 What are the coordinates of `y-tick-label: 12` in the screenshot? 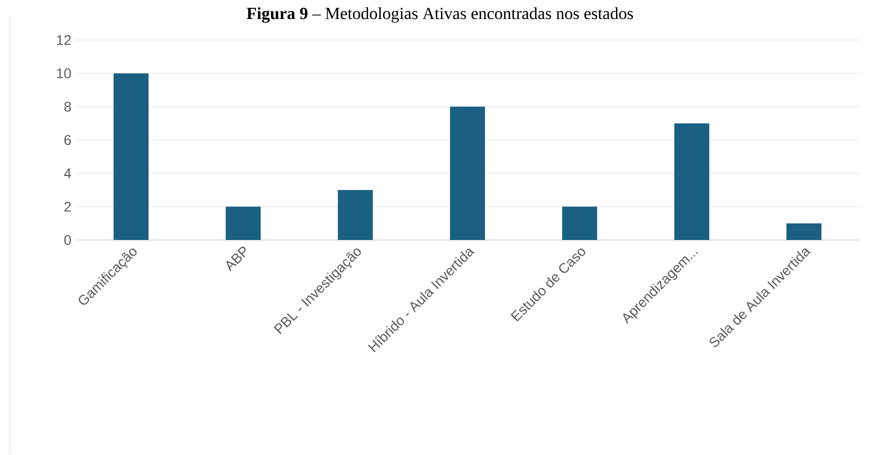 It's located at (64, 40).